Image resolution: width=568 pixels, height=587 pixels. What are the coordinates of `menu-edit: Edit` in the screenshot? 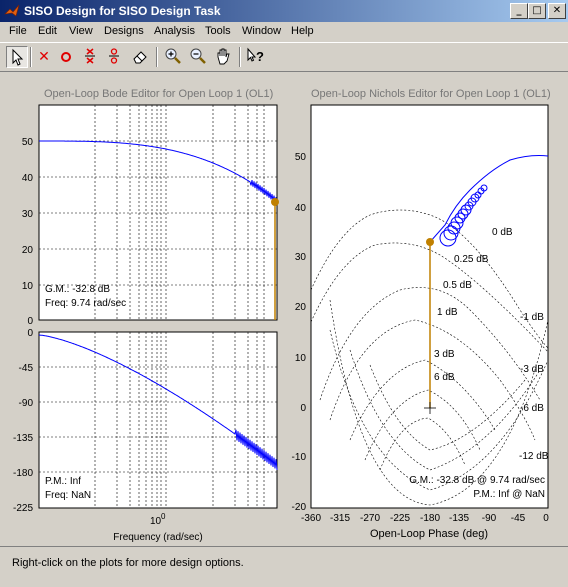 It's located at (47, 31).